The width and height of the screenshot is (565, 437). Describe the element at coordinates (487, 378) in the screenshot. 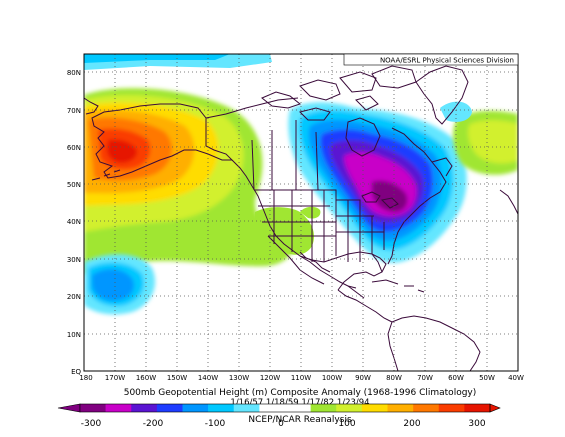

I see `lon-label: 50W` at that location.